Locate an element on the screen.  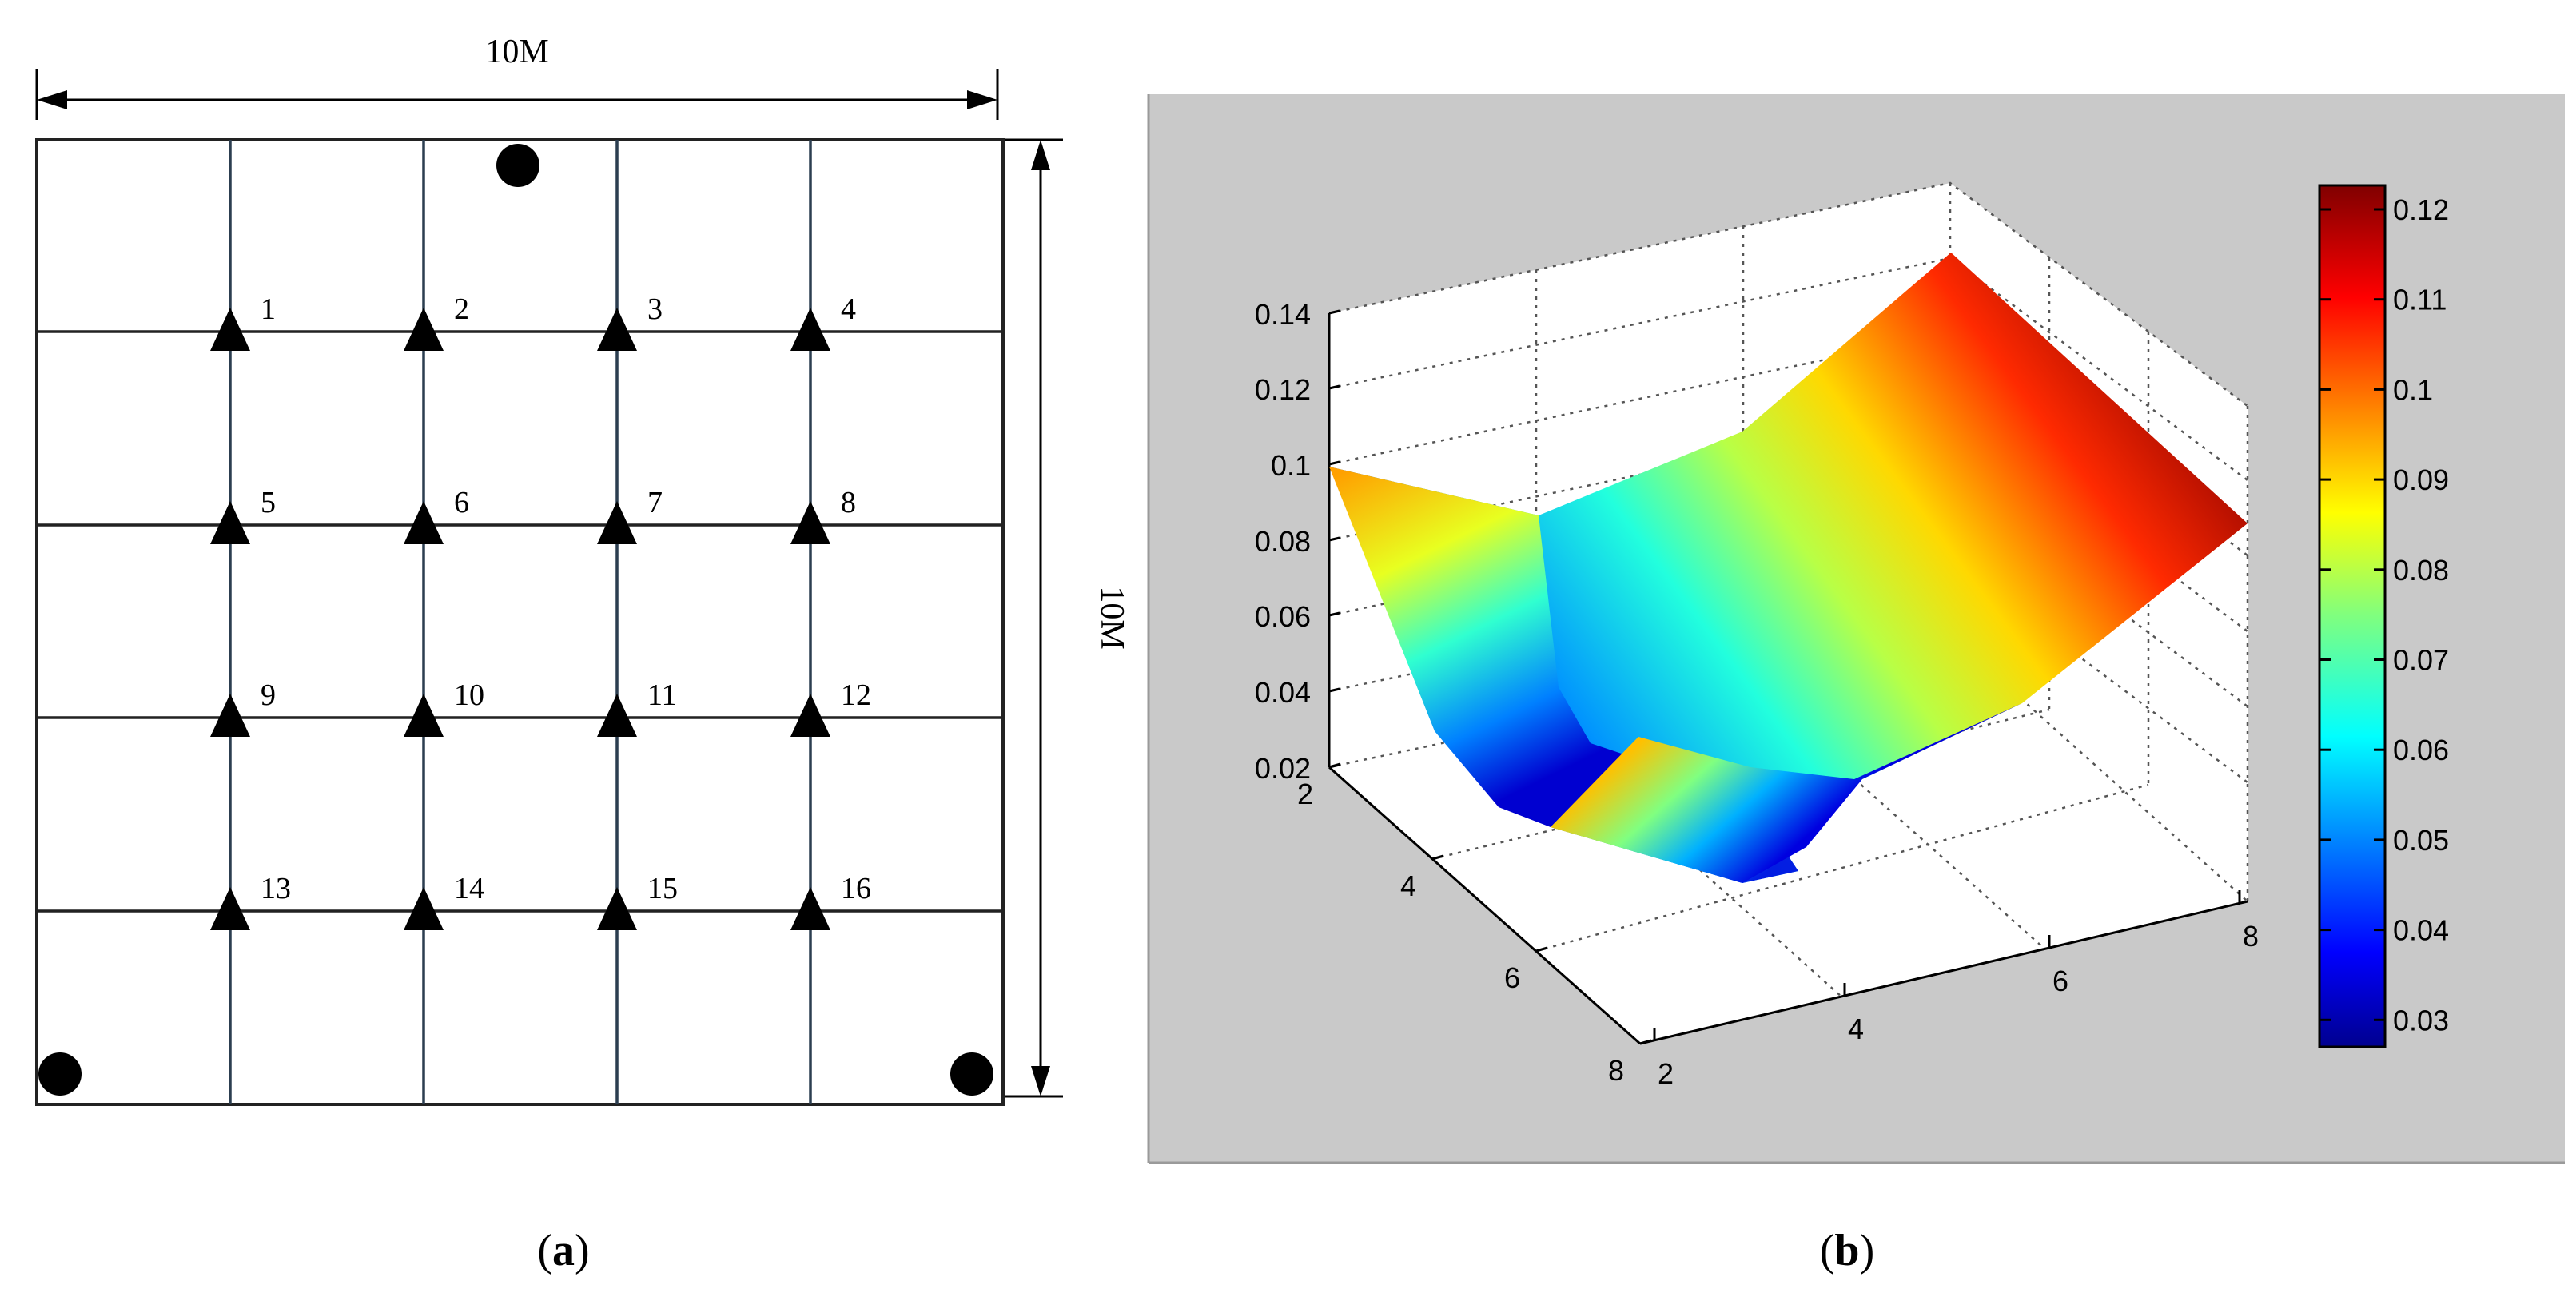
sensor-6: 6 is located at coordinates (436, 515).